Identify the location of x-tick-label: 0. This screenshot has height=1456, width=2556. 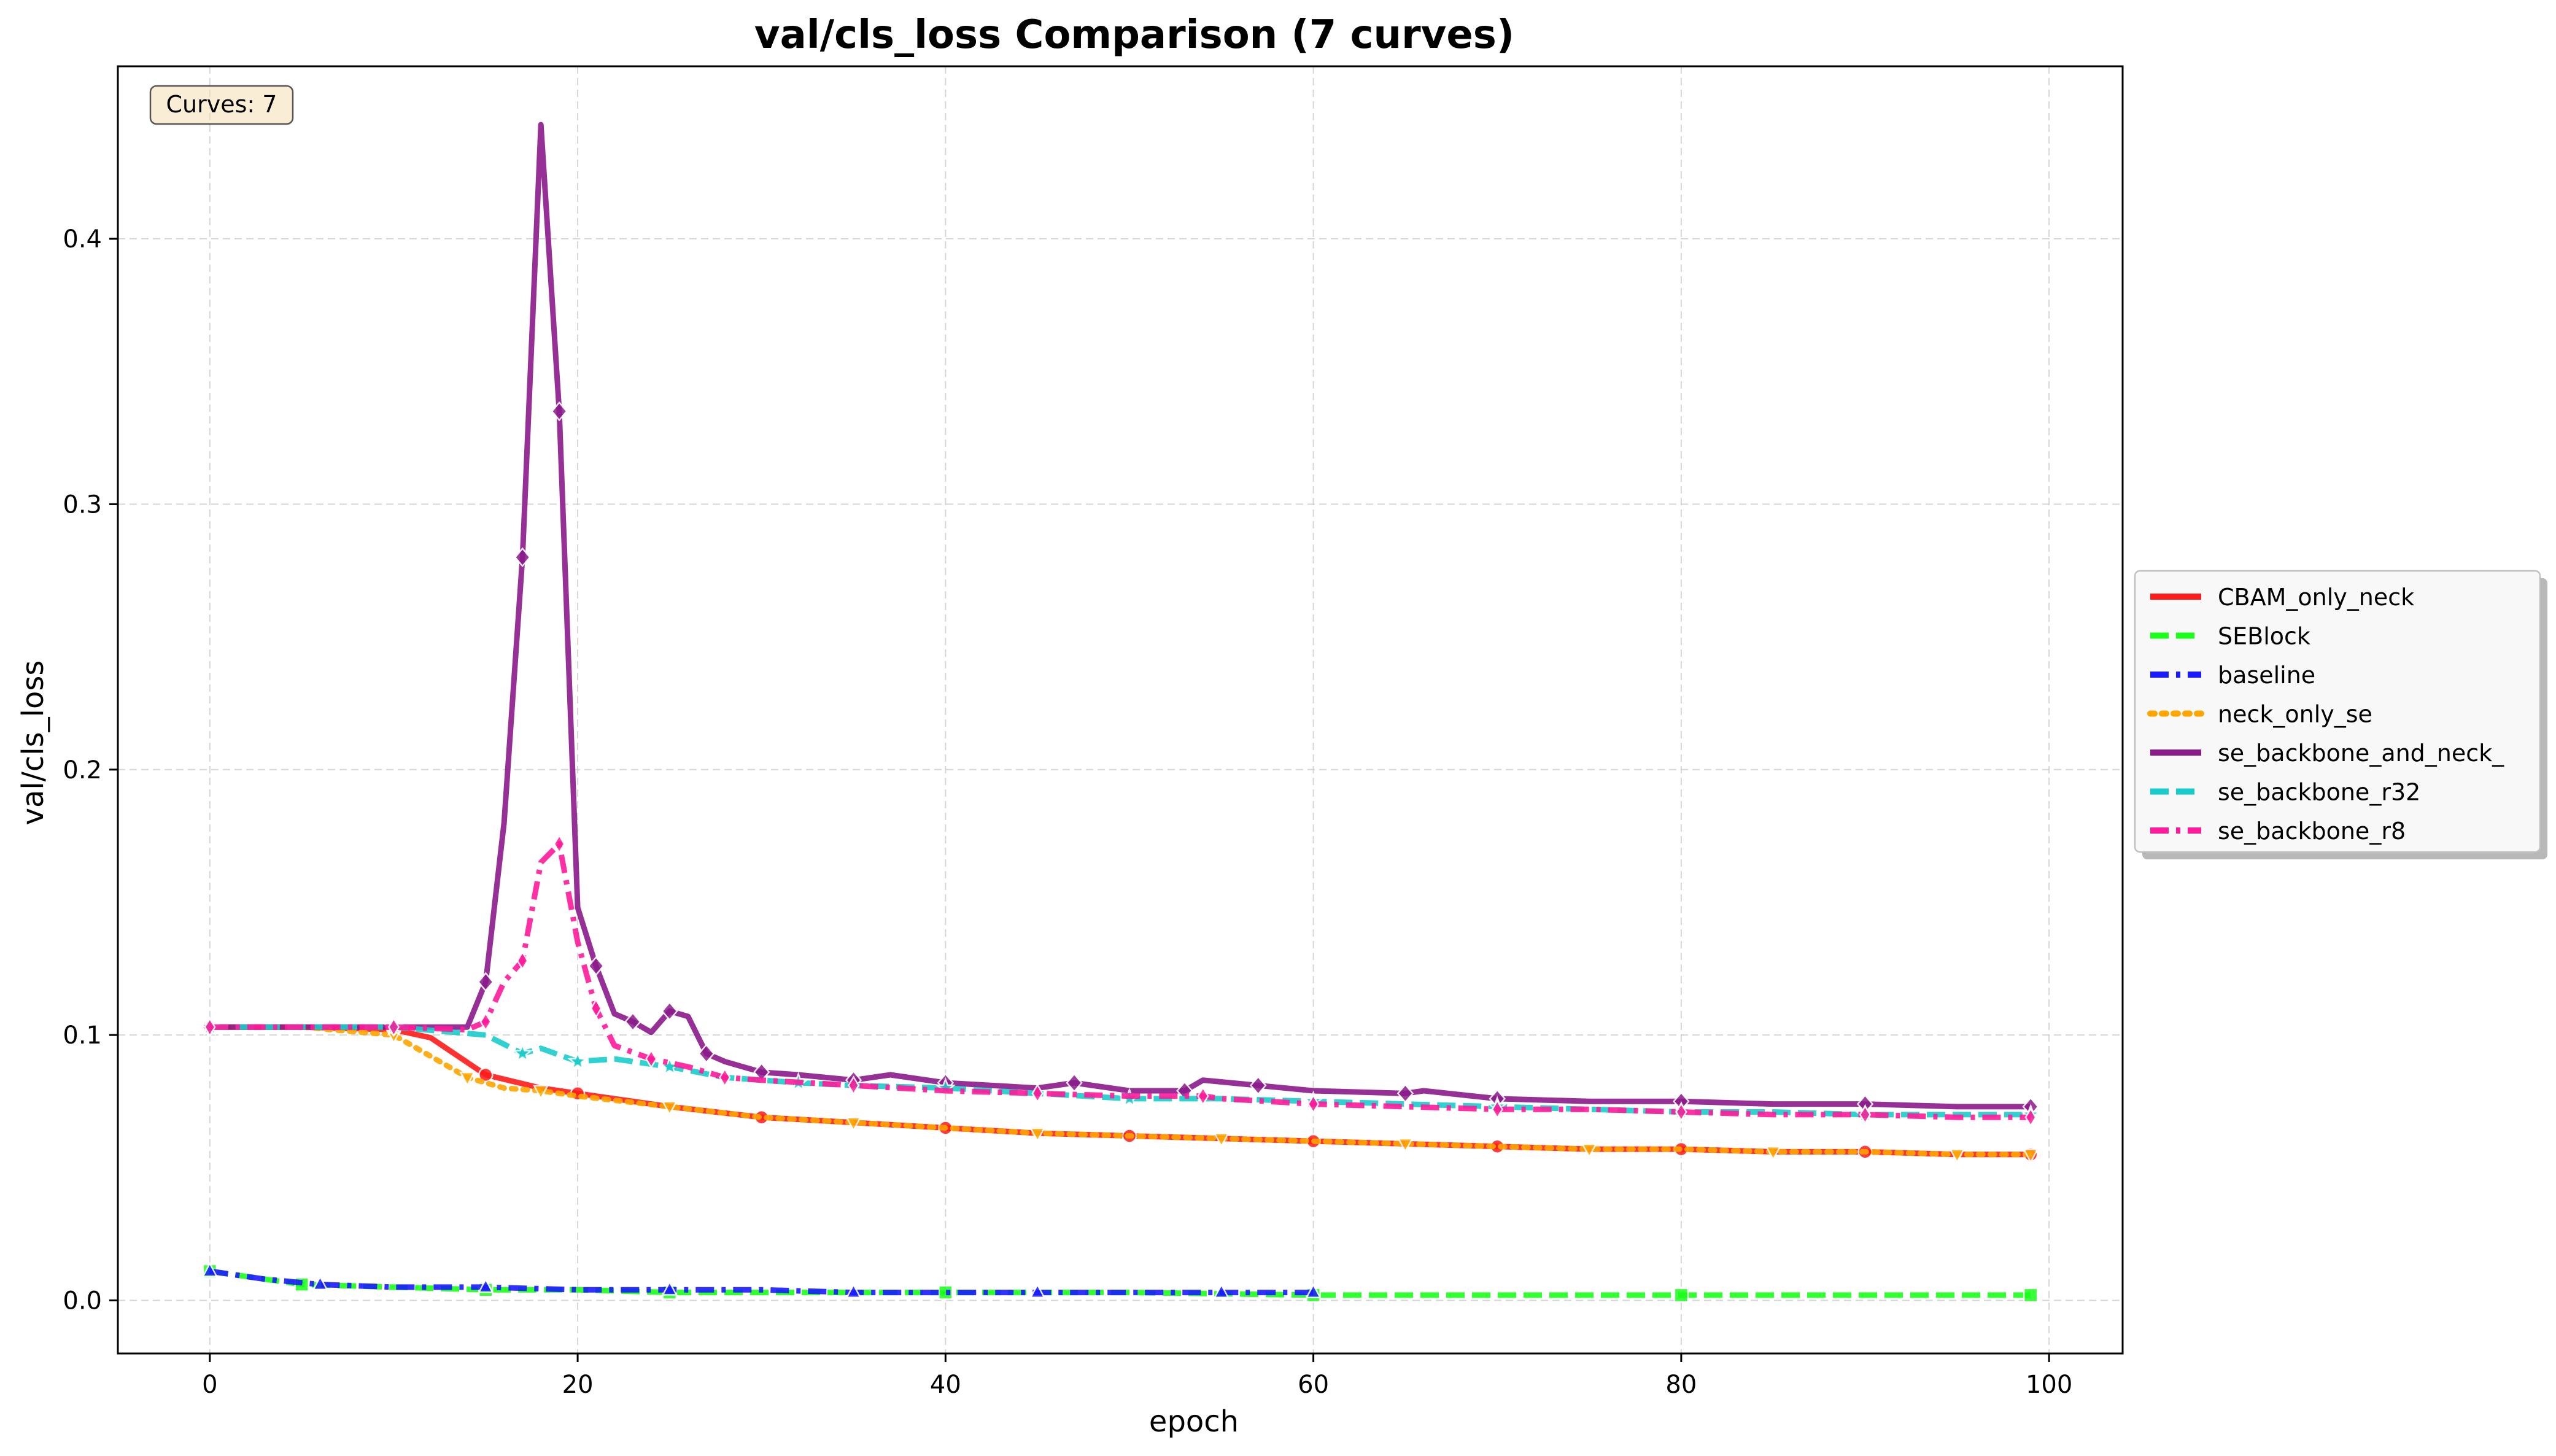
(209, 1385).